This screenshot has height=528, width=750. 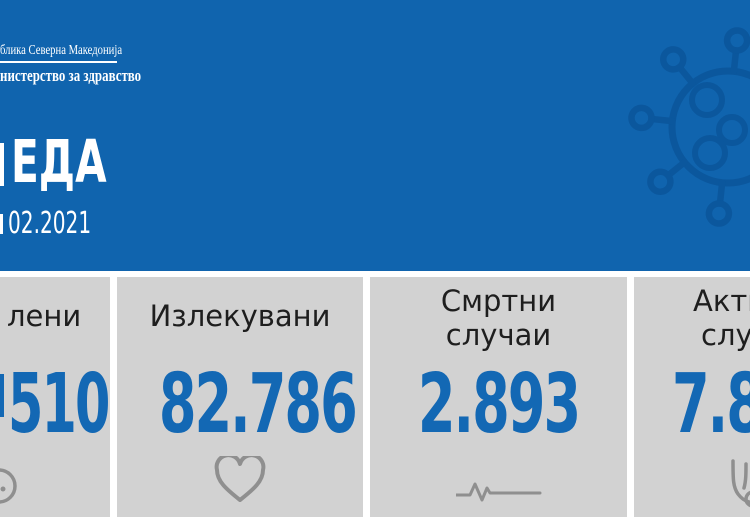 What do you see at coordinates (498, 492) in the screenshot?
I see `pulse-icon` at bounding box center [498, 492].